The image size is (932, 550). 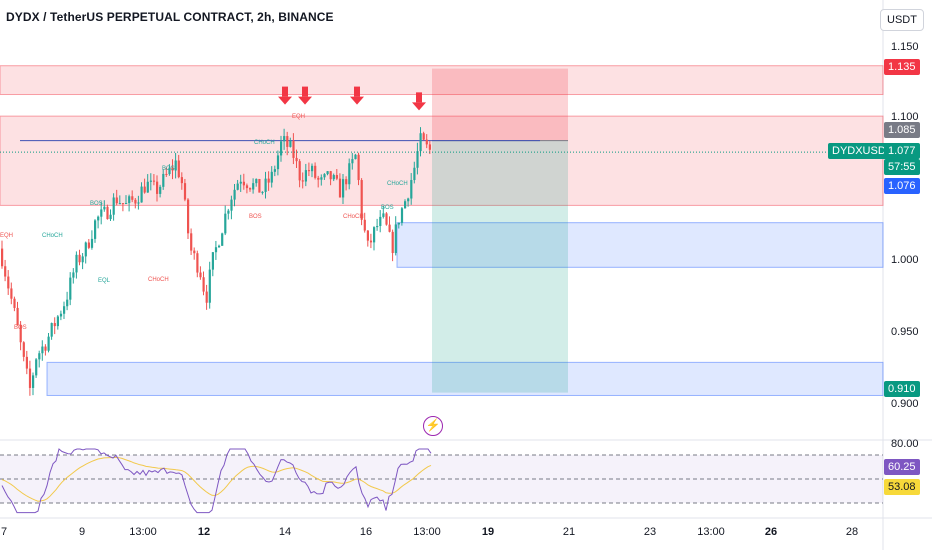 What do you see at coordinates (902, 186) in the screenshot?
I see `bid-price-tag: 1.076` at bounding box center [902, 186].